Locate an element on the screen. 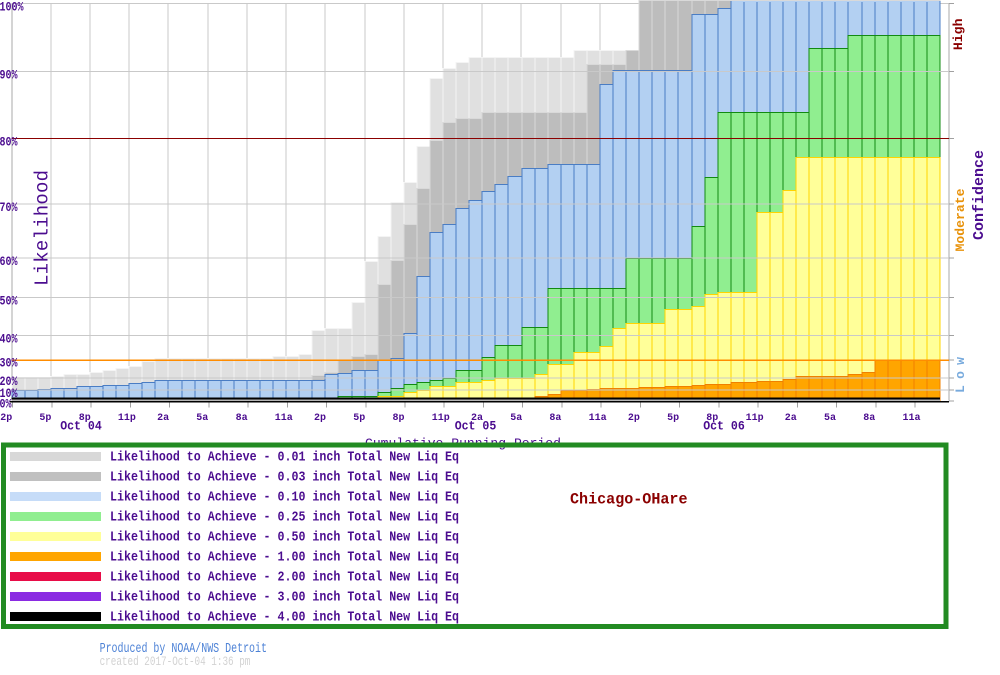 The width and height of the screenshot is (1000, 675). svg-text: 40% is located at coordinates (9, 339).